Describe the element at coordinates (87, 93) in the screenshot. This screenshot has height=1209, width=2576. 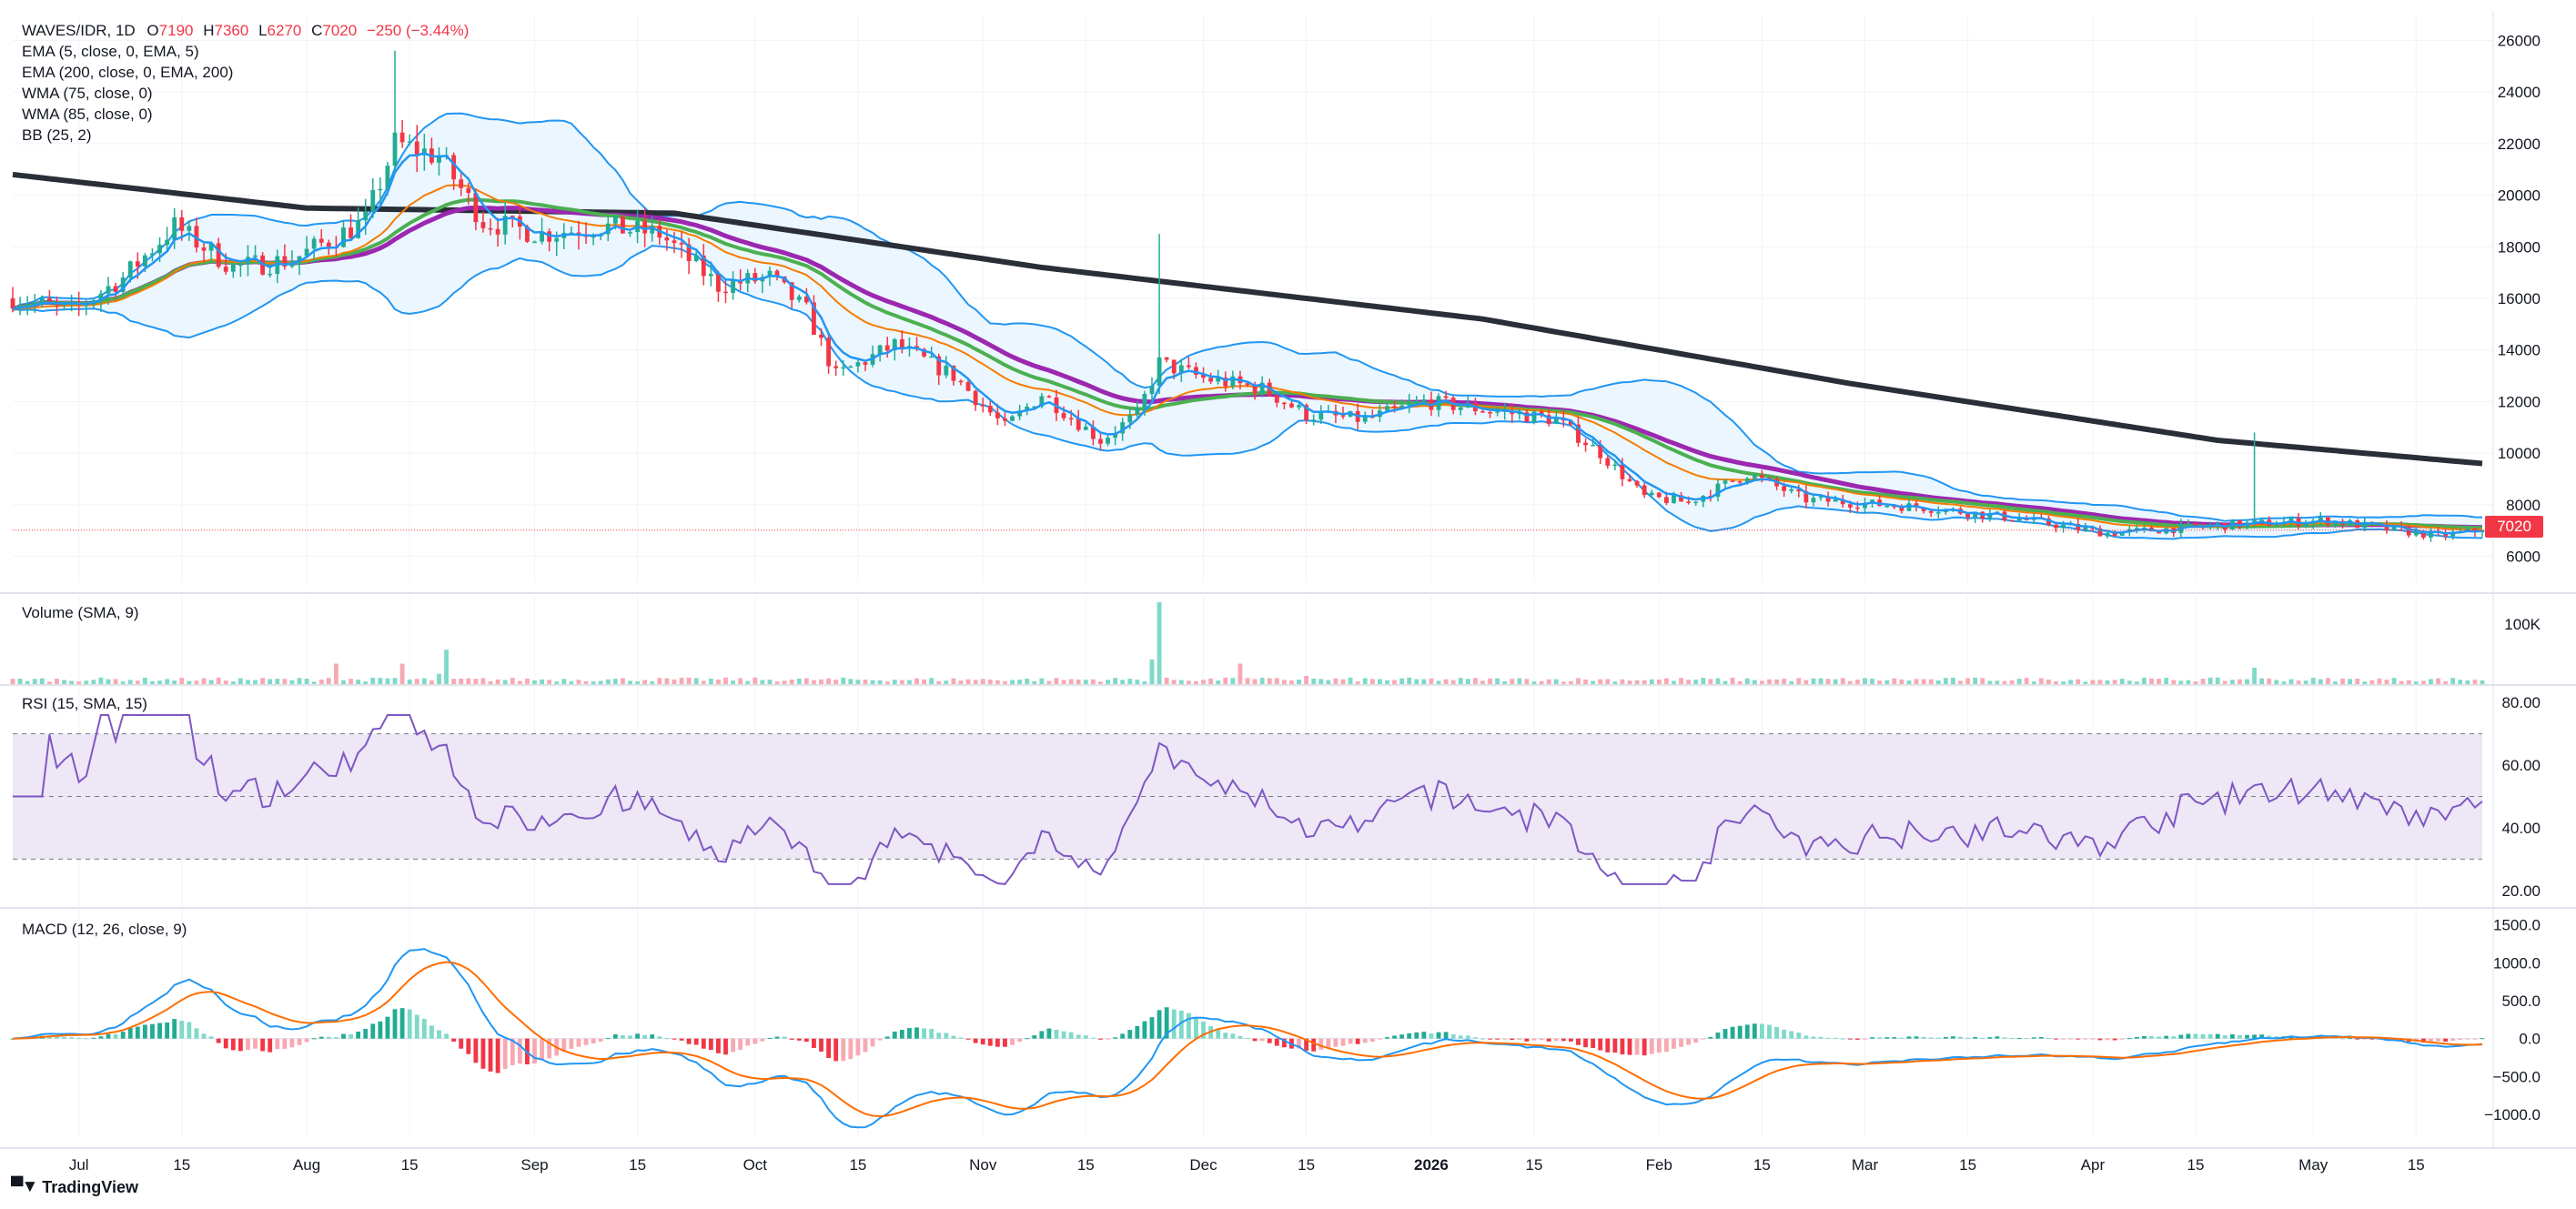
I see `wma75-legend: WMA (75, close, 0)` at that location.